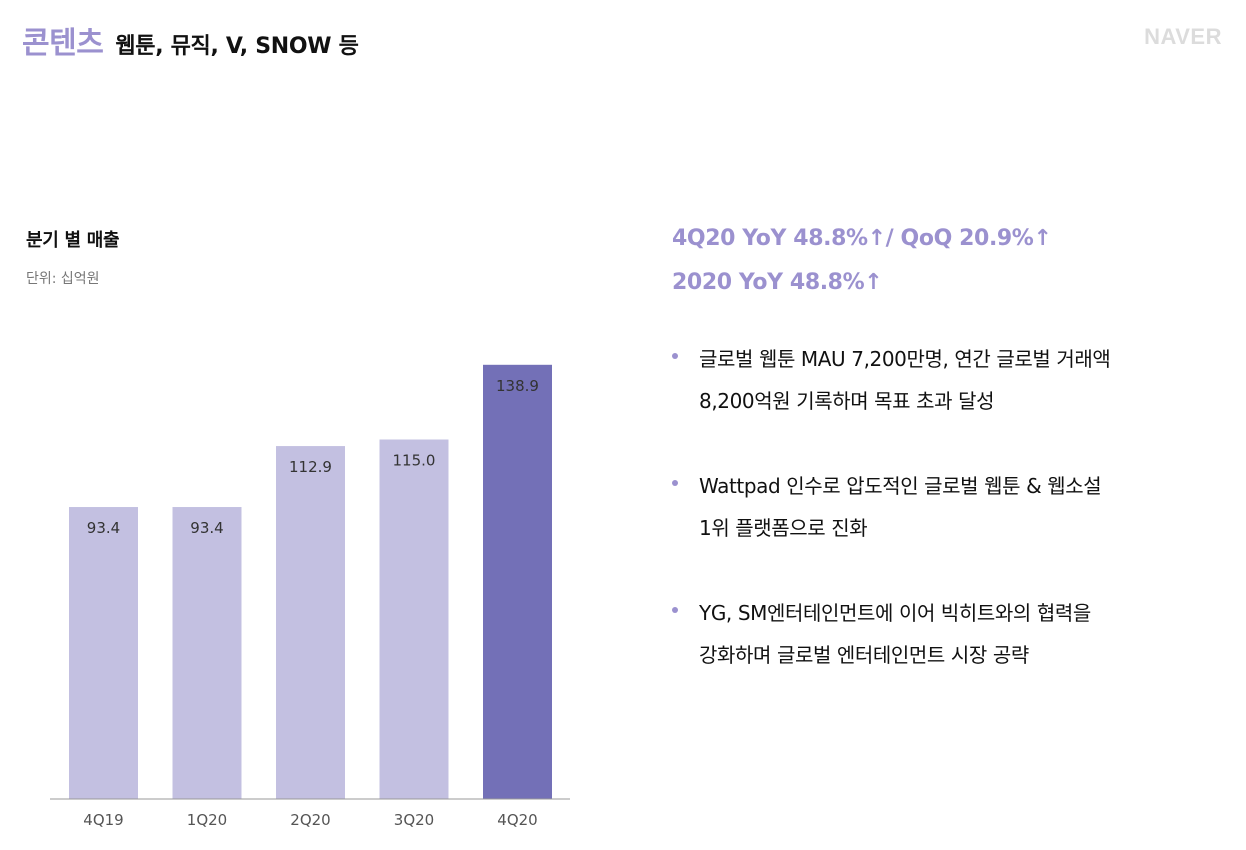 Image resolution: width=1246 pixels, height=850 pixels. What do you see at coordinates (517, 386) in the screenshot?
I see `value-label-4Q20: 138.9` at bounding box center [517, 386].